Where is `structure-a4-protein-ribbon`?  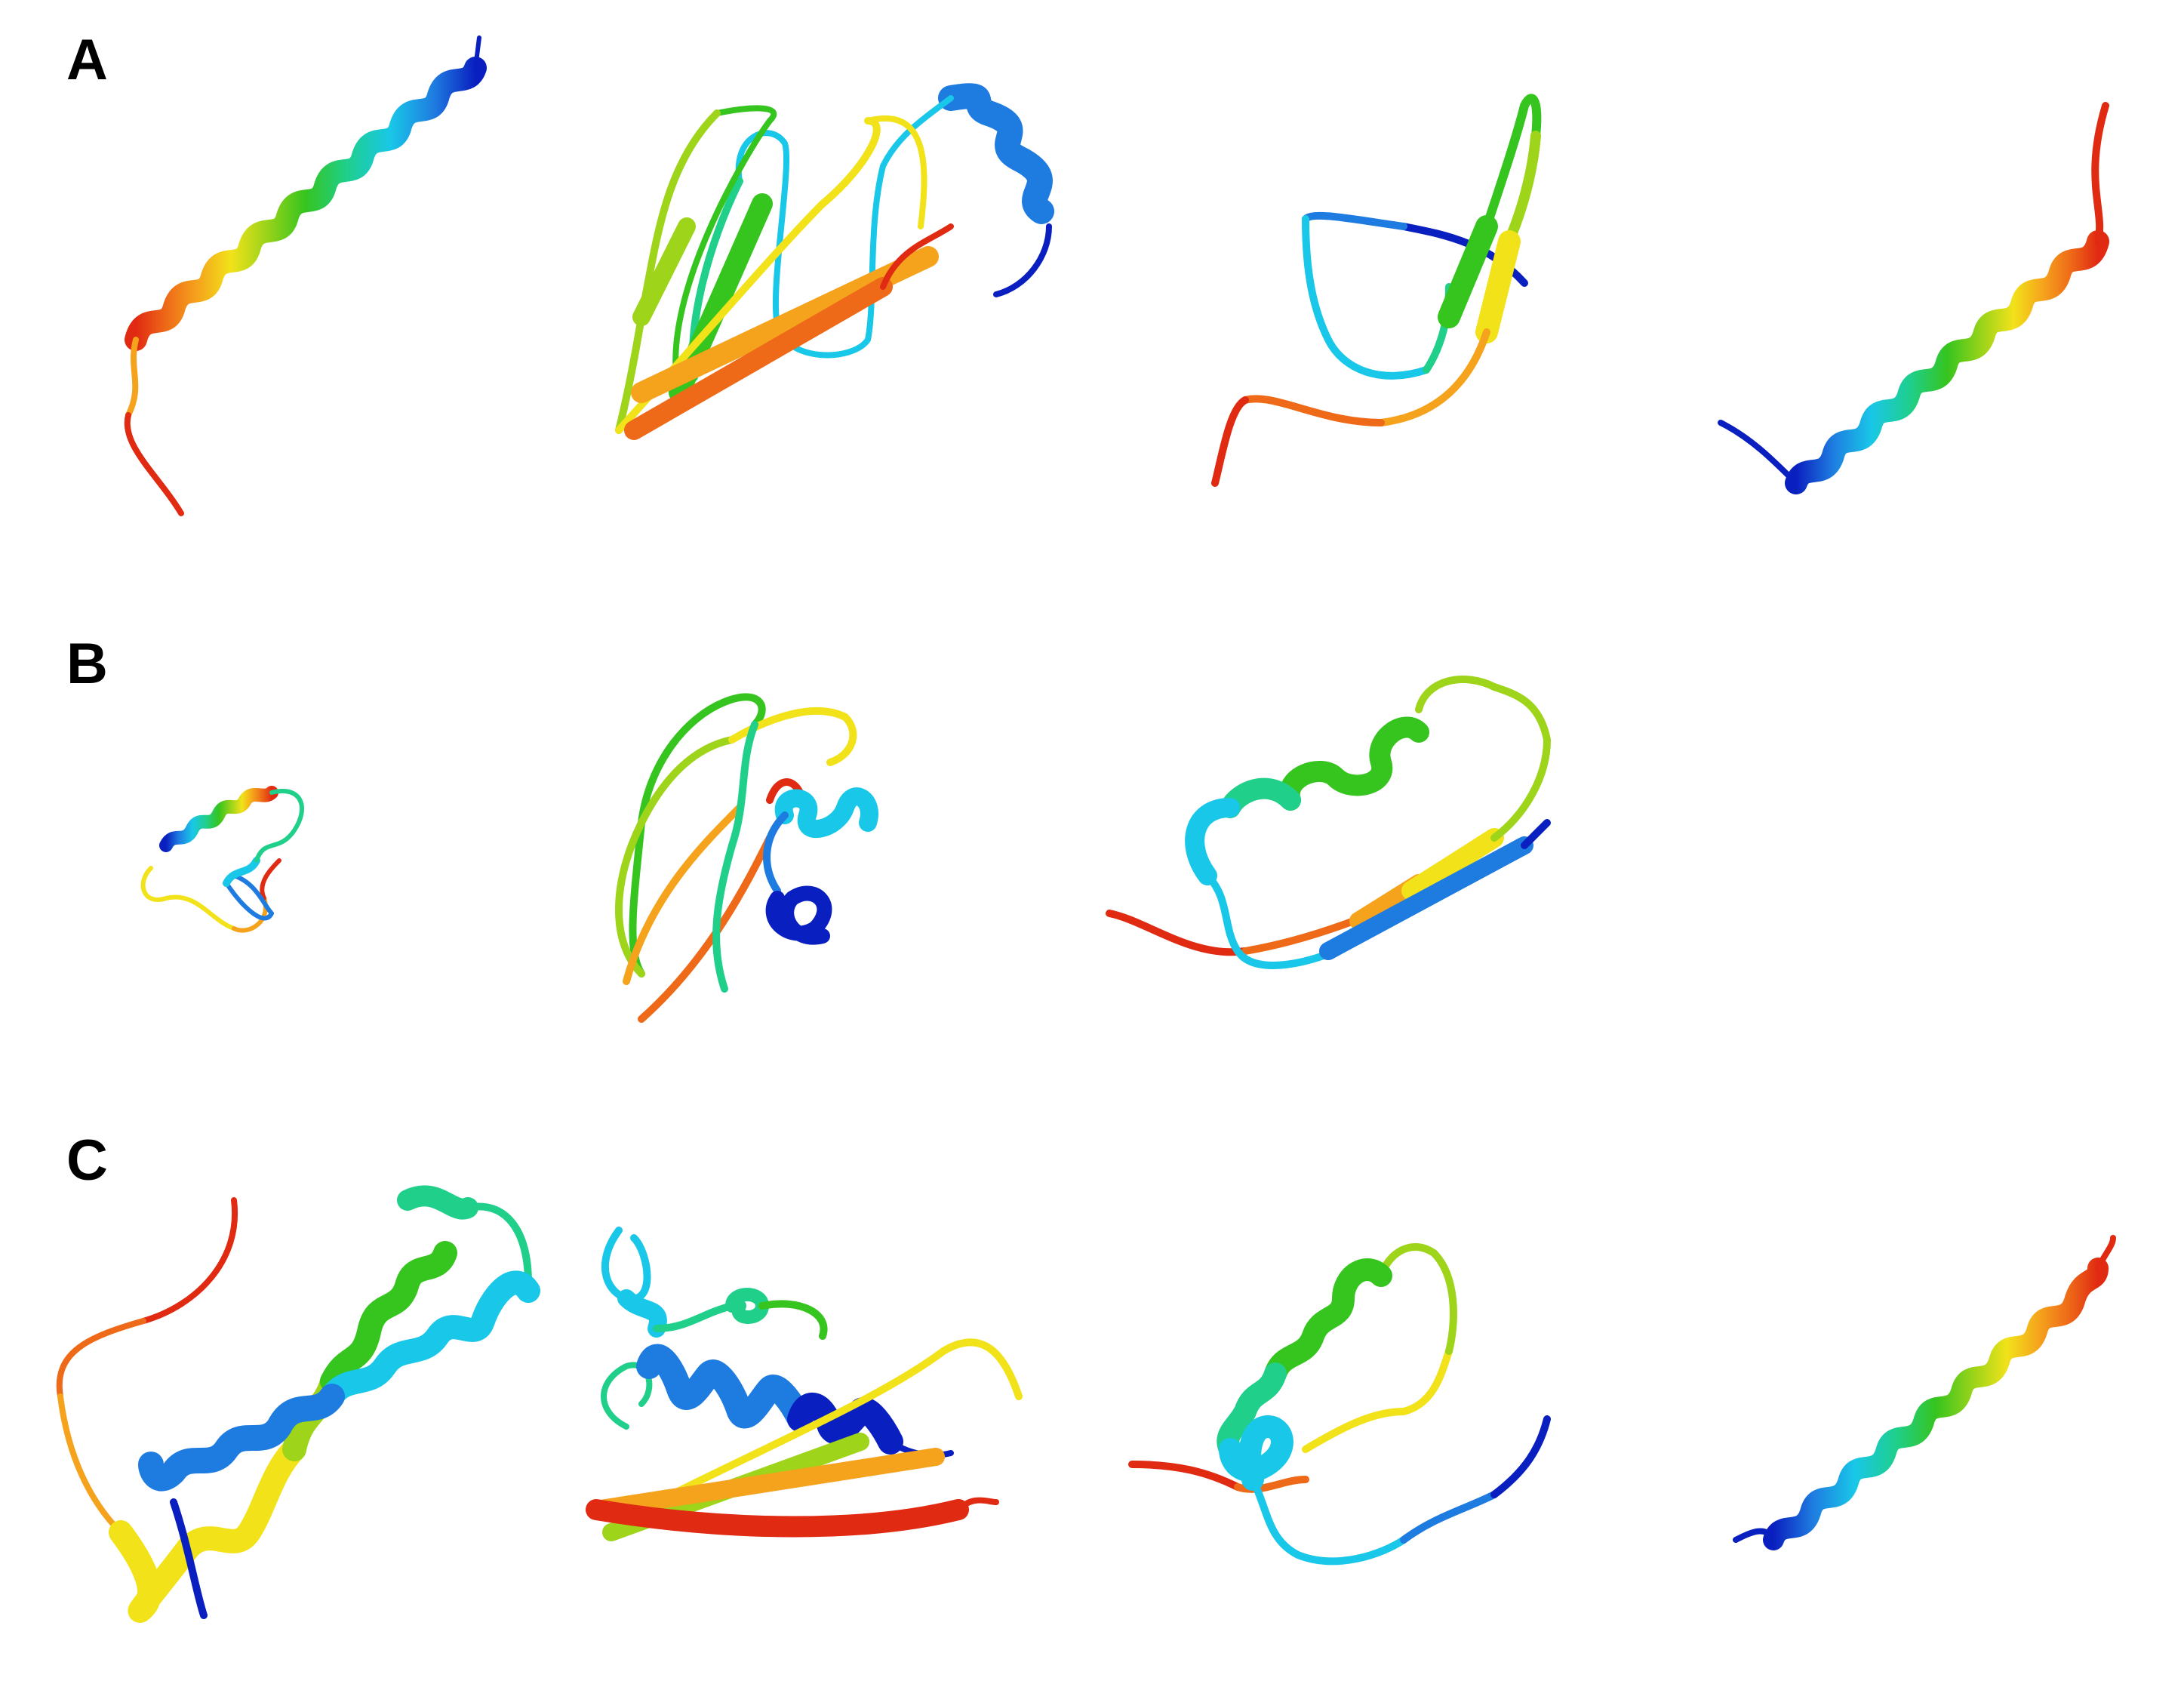 structure-a4-protein-ribbon is located at coordinates (1913, 298).